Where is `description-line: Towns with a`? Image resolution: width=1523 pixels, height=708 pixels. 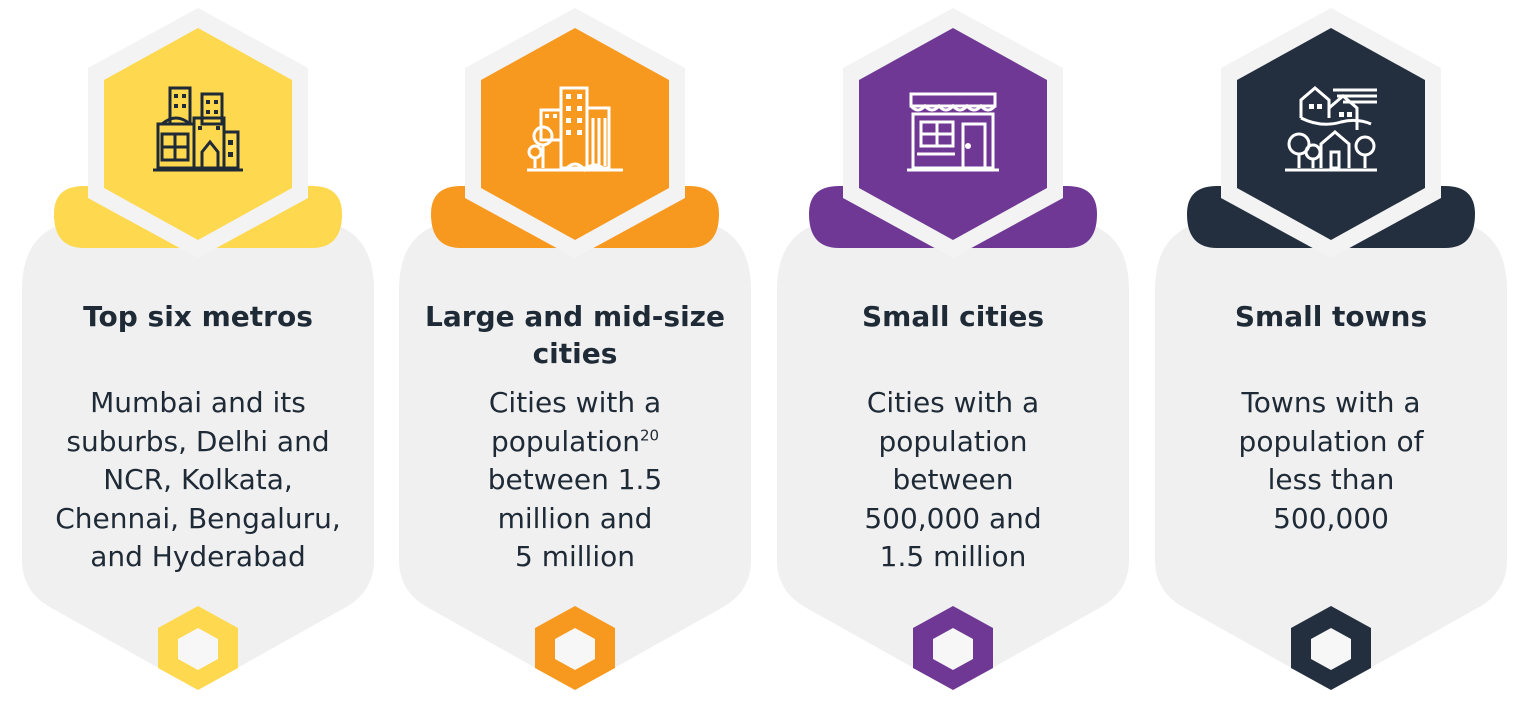
description-line: Towns with a is located at coordinates (1331, 402).